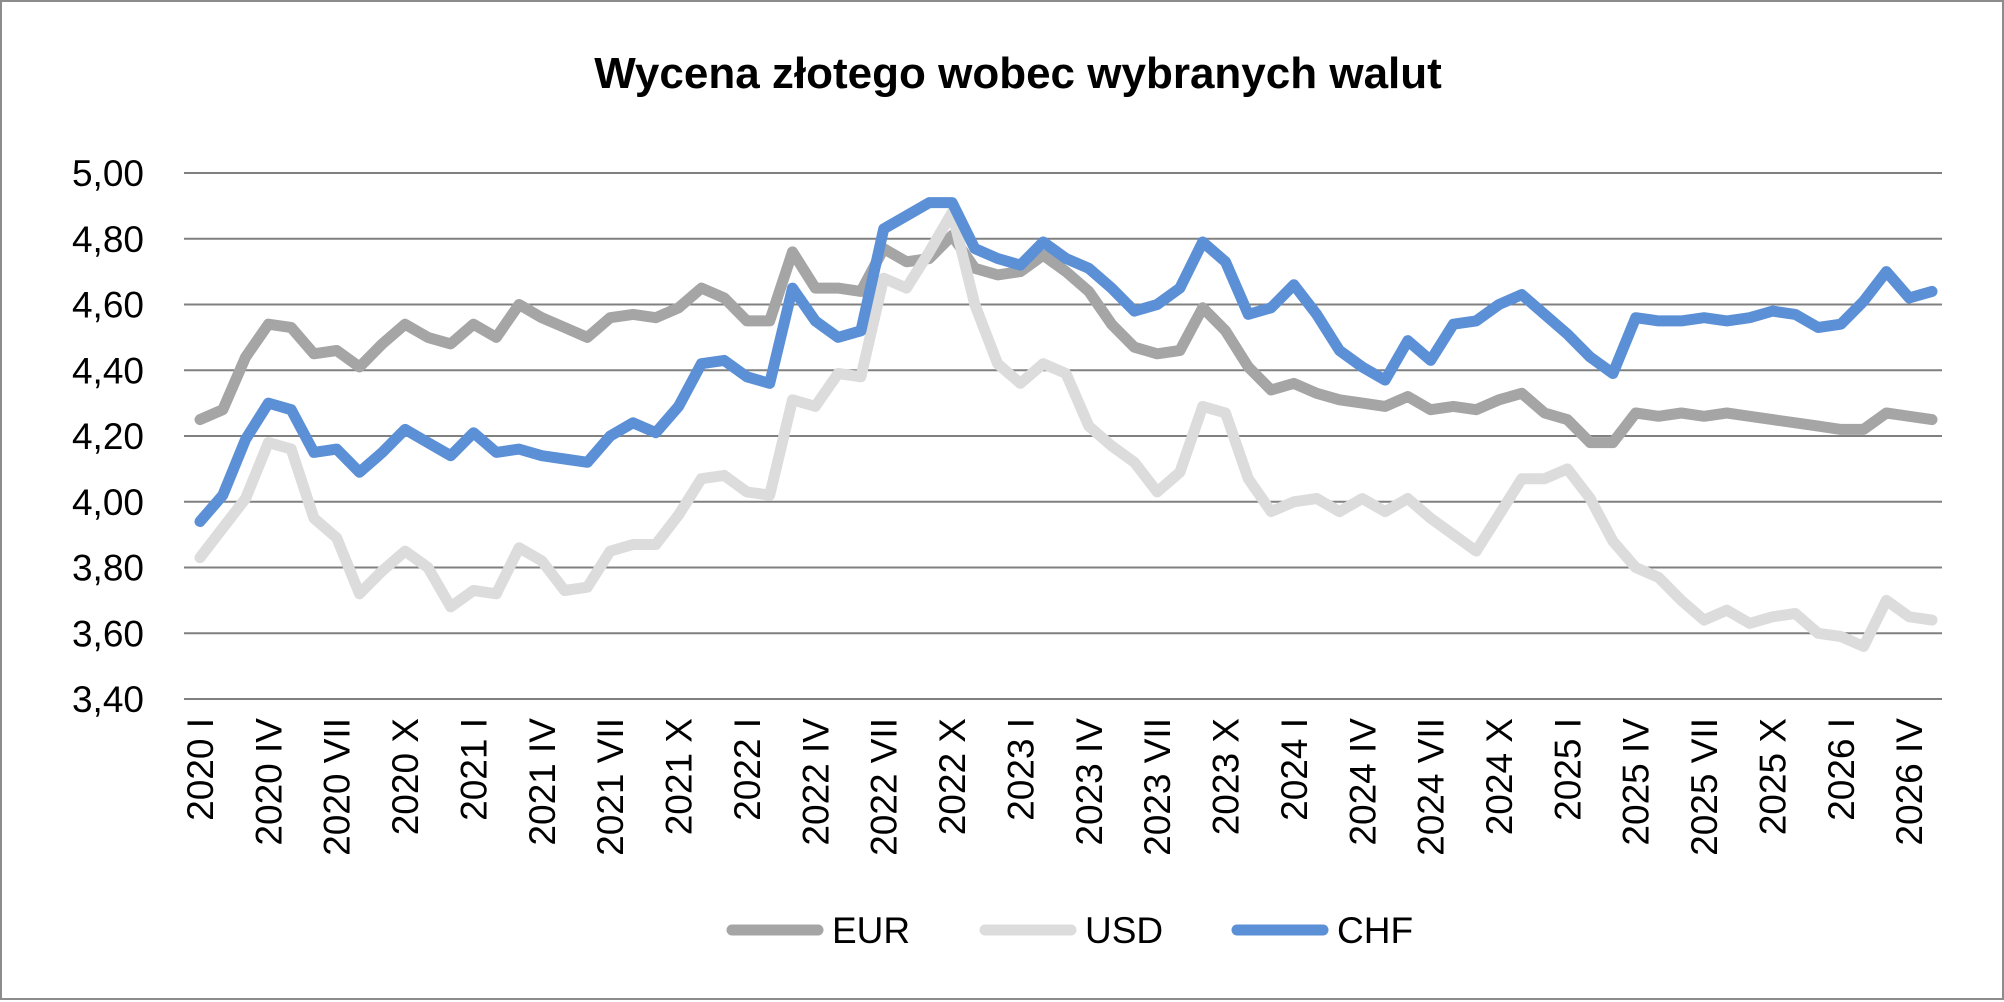 This screenshot has height=1002, width=2004. Describe the element at coordinates (1226, 776) in the screenshot. I see `x-tick-label: 2023 X` at that location.